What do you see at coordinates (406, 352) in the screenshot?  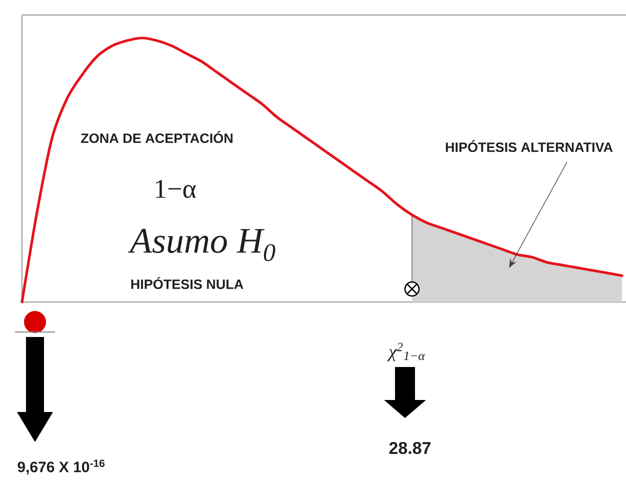 I see `text: χ$^{2}$1−α` at bounding box center [406, 352].